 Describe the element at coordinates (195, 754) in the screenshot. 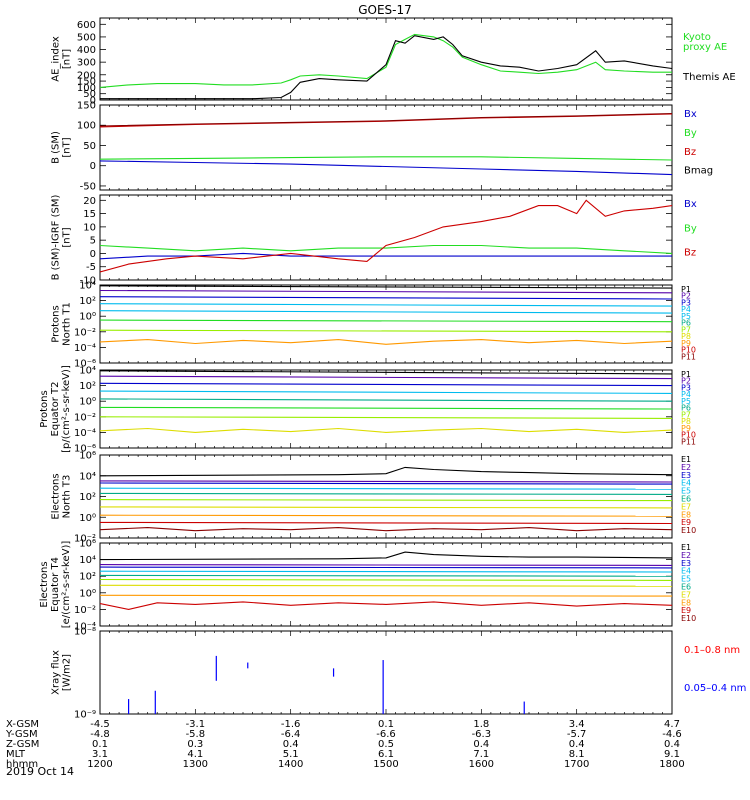

I see `x-axis-value: 4.1` at that location.